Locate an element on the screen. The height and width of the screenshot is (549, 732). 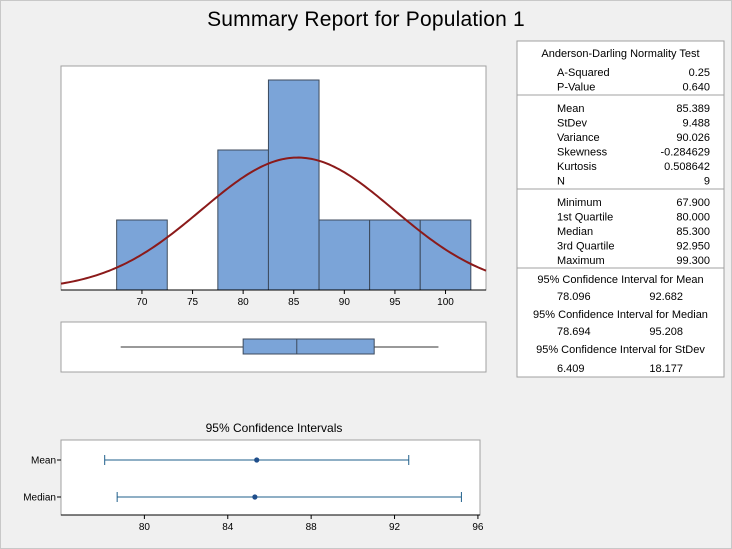
ci-block-header: 95% Confidence Interval for Mean is located at coordinates (620, 280).